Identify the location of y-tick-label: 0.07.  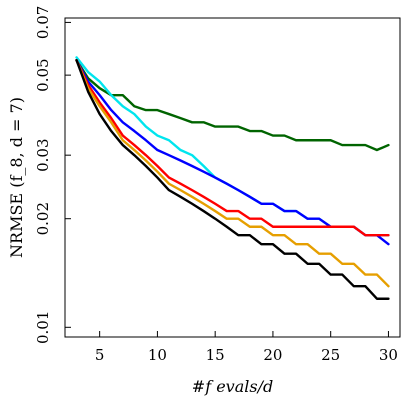
(43, 22).